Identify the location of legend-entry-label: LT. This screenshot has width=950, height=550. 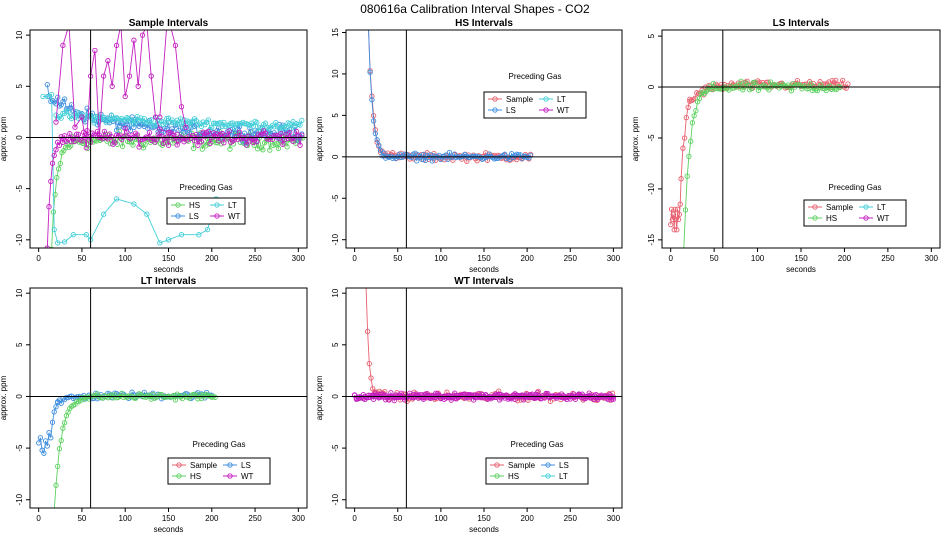
(232, 205).